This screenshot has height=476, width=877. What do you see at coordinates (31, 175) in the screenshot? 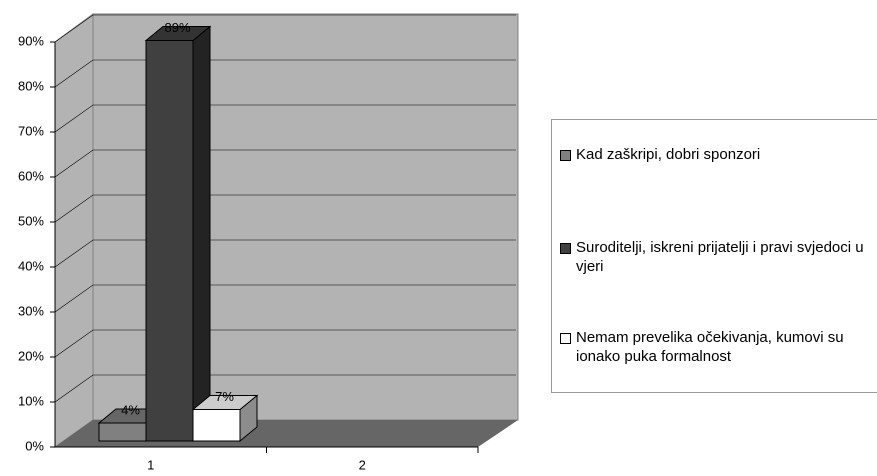
I see `y-tick-label: 60%` at bounding box center [31, 175].